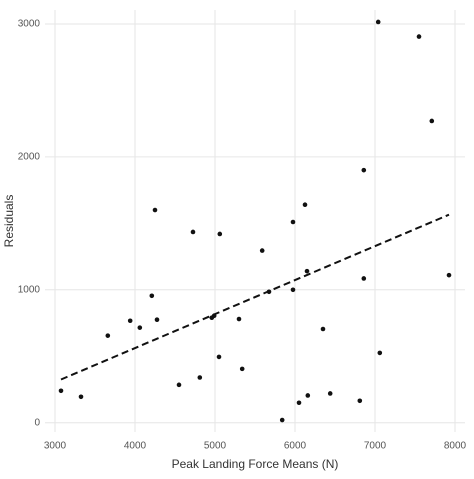  I want to click on x-tick-label: 7000, so click(375, 446).